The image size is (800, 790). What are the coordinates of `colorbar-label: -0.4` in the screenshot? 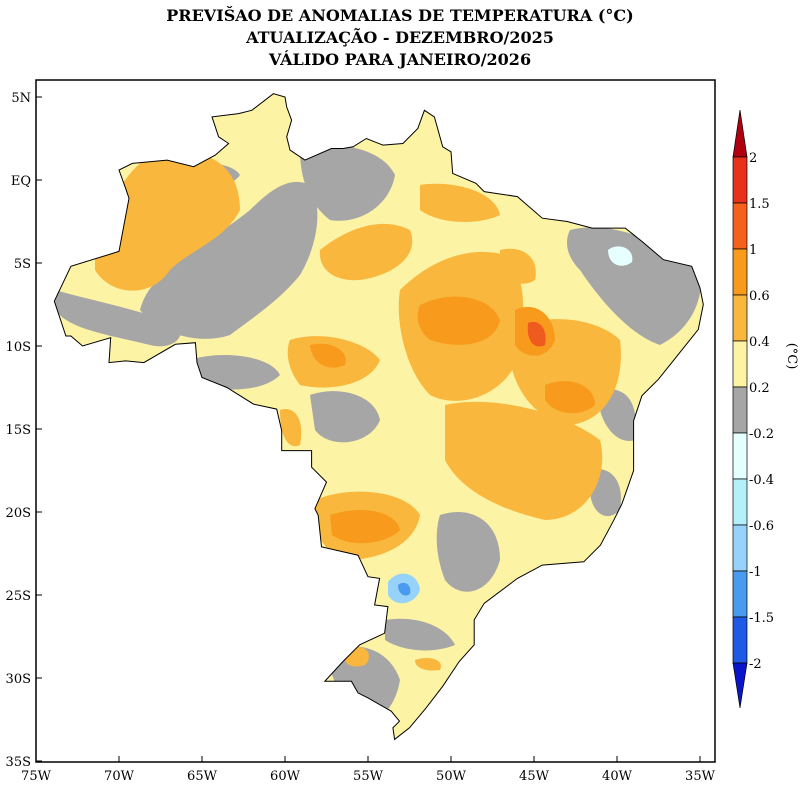 It's located at (761, 480).